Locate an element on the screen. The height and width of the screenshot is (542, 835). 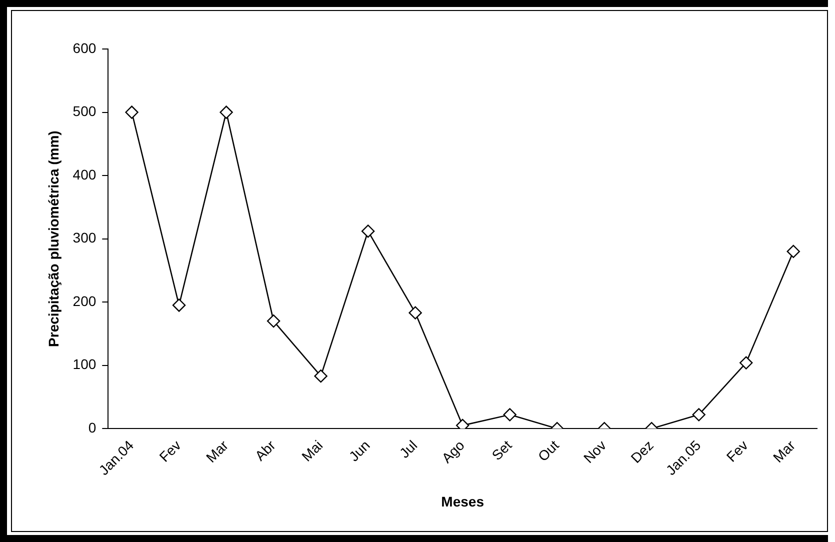
x-axis-title: Meses is located at coordinates (462, 501).